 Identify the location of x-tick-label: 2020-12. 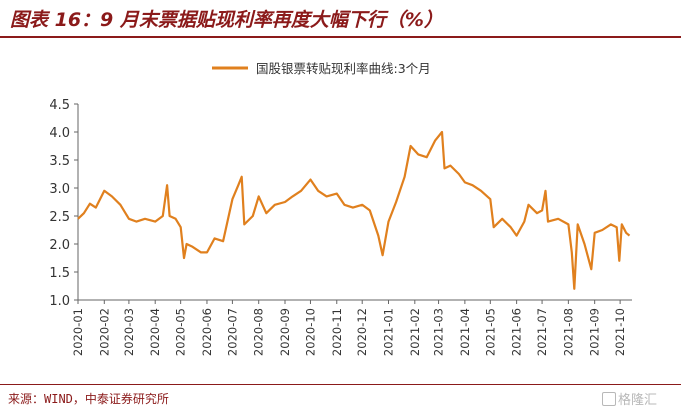
(362, 332).